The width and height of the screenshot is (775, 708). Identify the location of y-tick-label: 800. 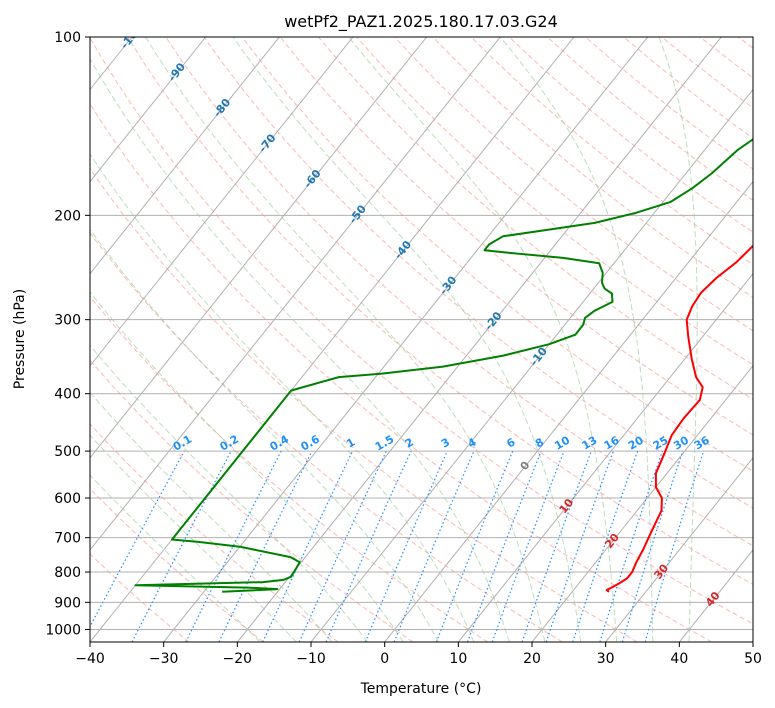
(67, 573).